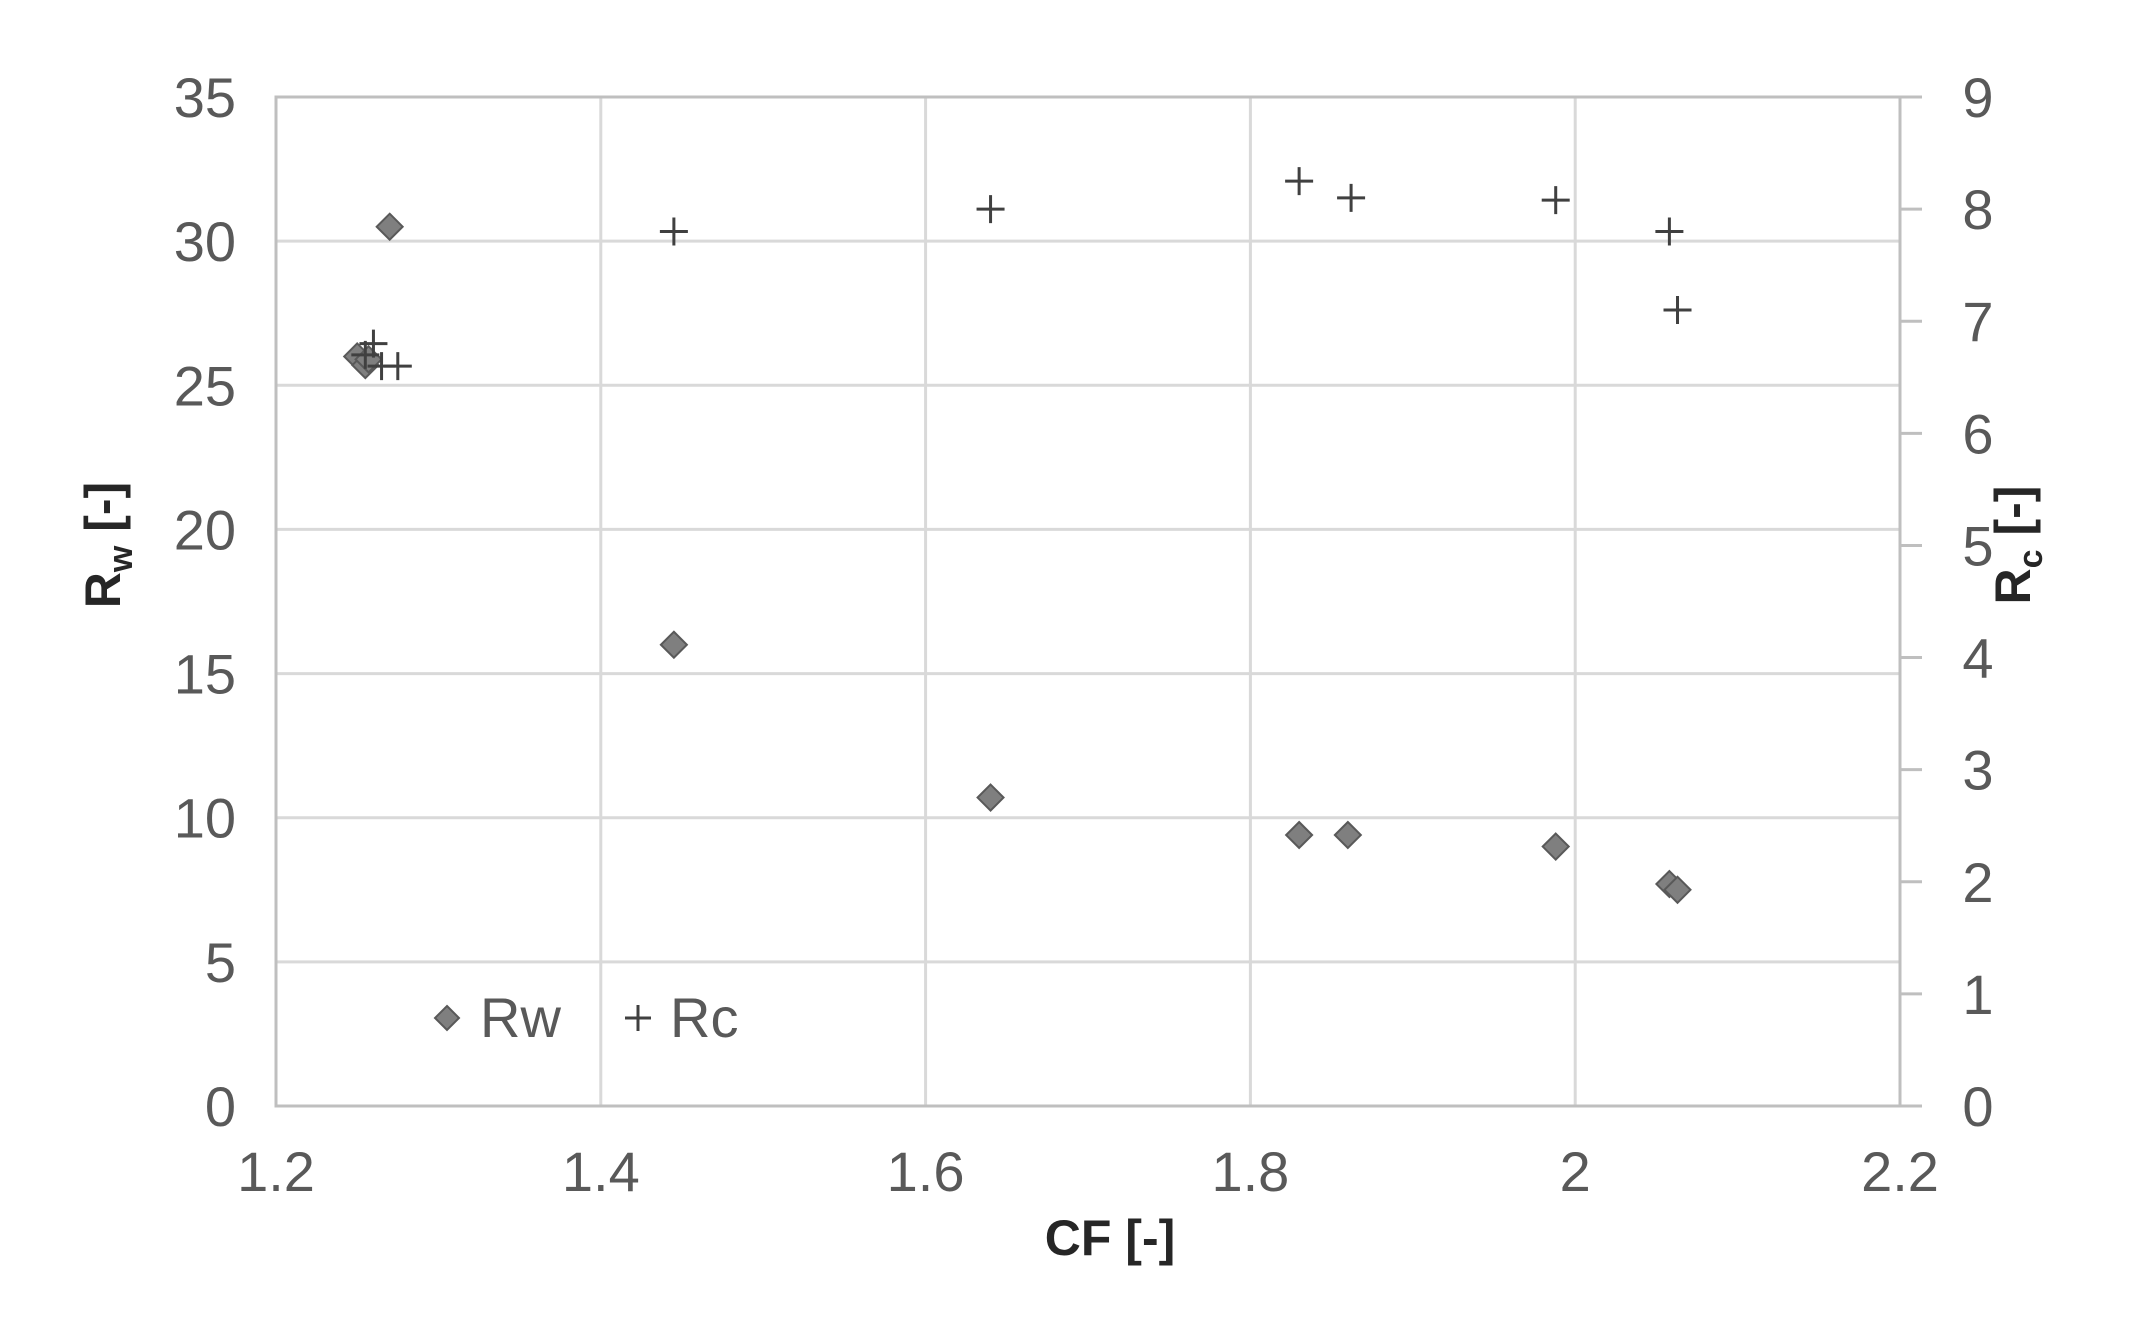 This screenshot has height=1320, width=2145. I want to click on y2-axis-title: Rc [-], so click(2017, 545).